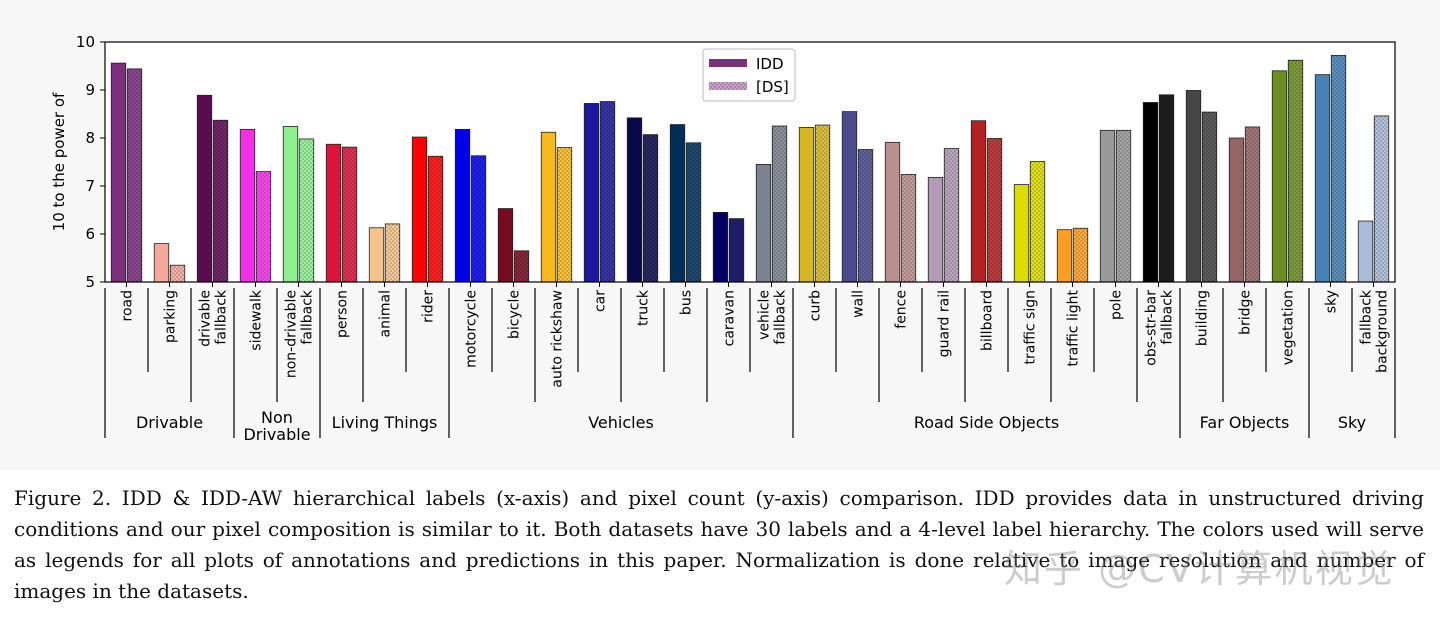 This screenshot has height=621, width=1440. Describe the element at coordinates (902, 309) in the screenshot. I see `x-tick-label: fence` at that location.